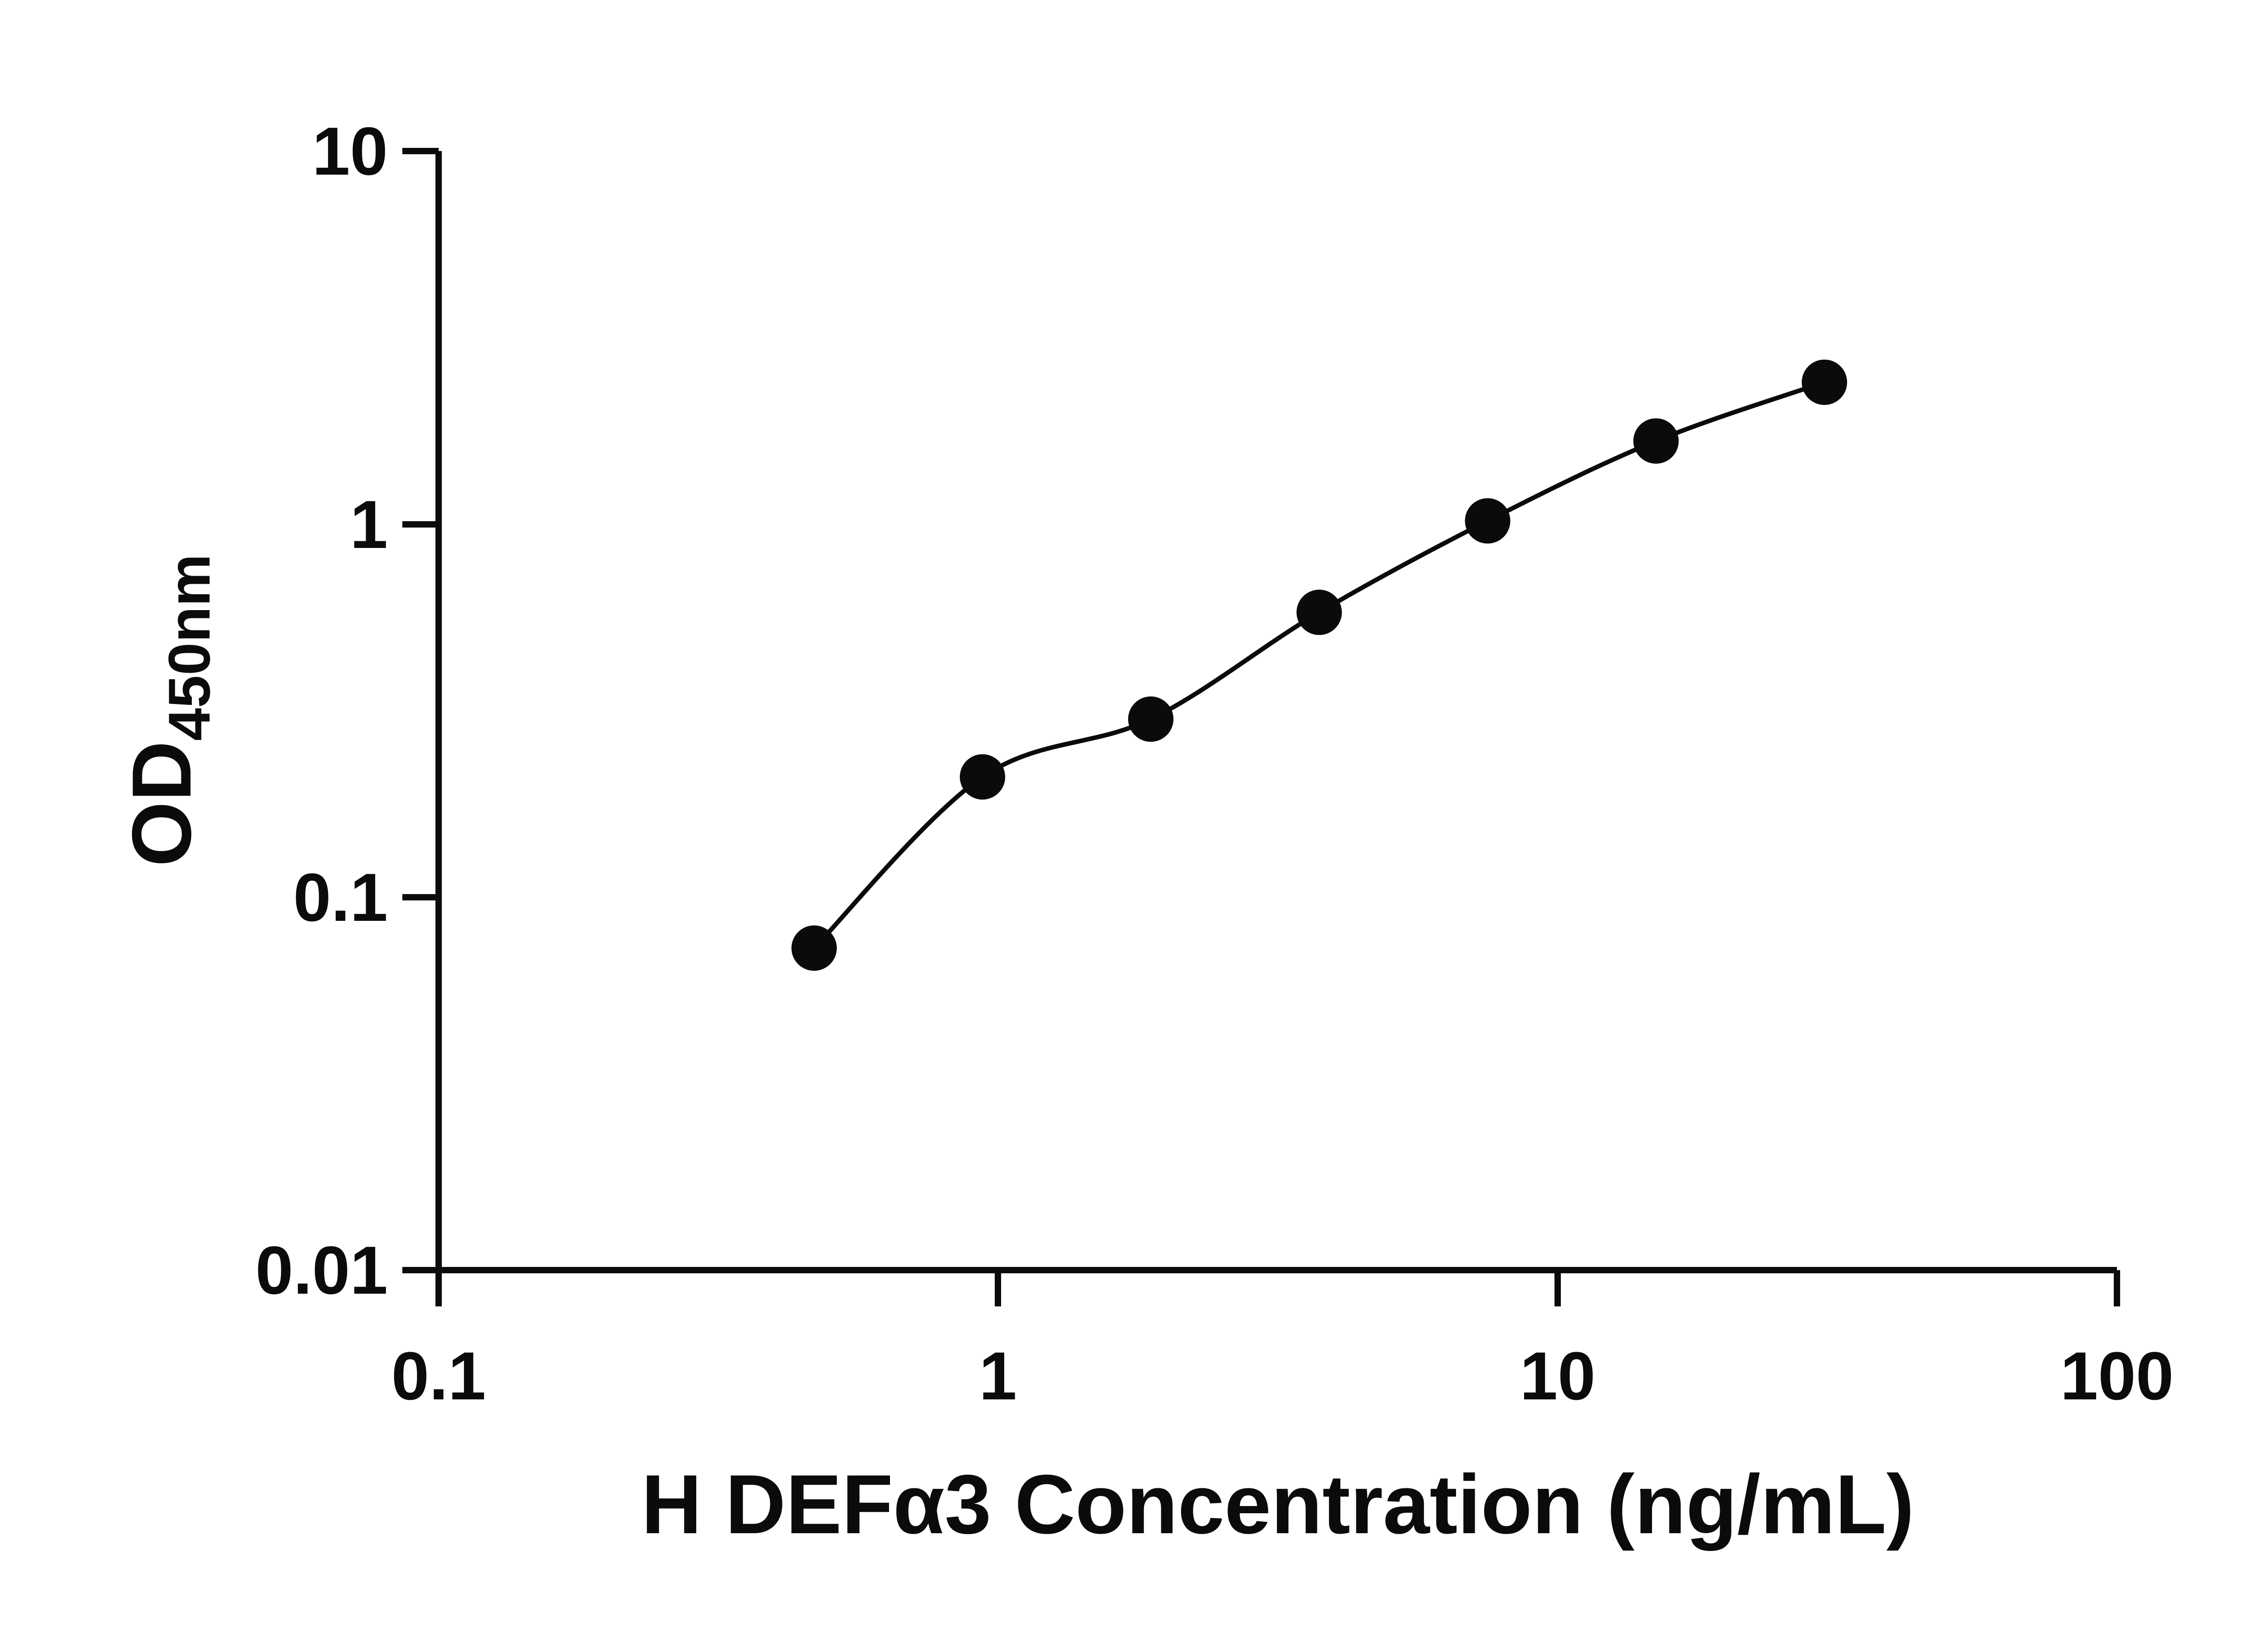  I want to click on y-tick-label-1: 1, so click(369, 524).